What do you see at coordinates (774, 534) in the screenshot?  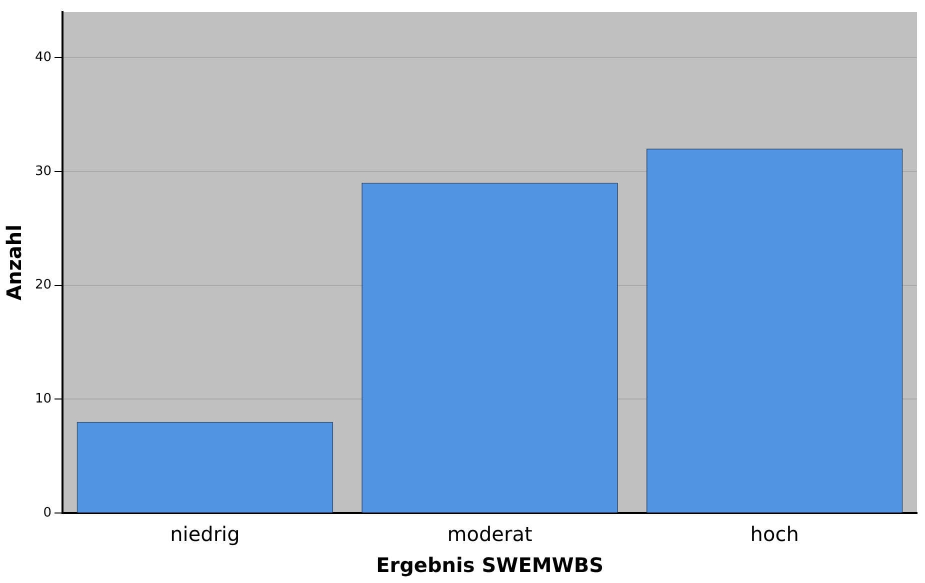 I see `x-tick-label: hoch` at bounding box center [774, 534].